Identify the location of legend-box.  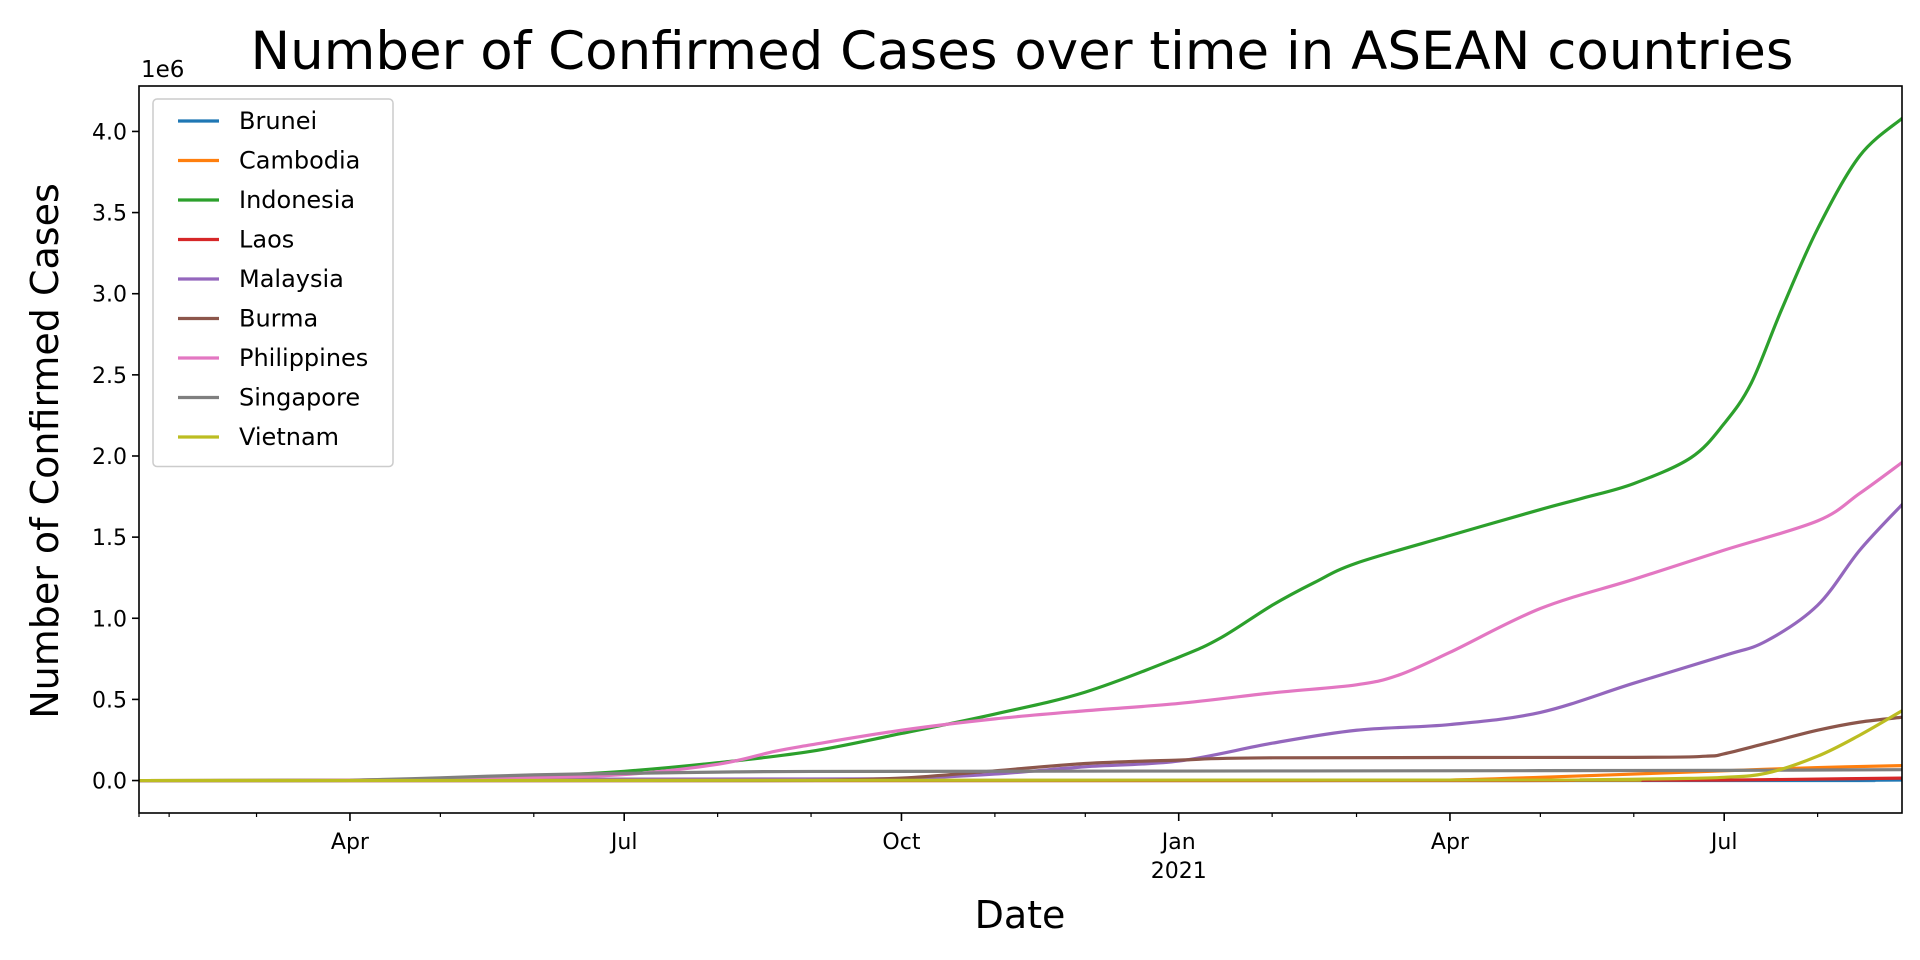
(273, 283).